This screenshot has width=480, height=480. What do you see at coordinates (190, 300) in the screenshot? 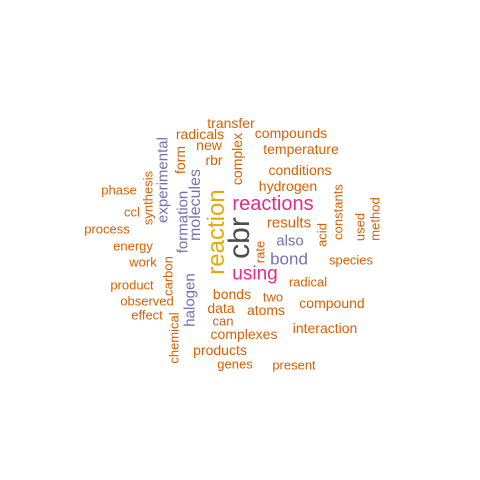
I see `word-halogen: halogen` at bounding box center [190, 300].